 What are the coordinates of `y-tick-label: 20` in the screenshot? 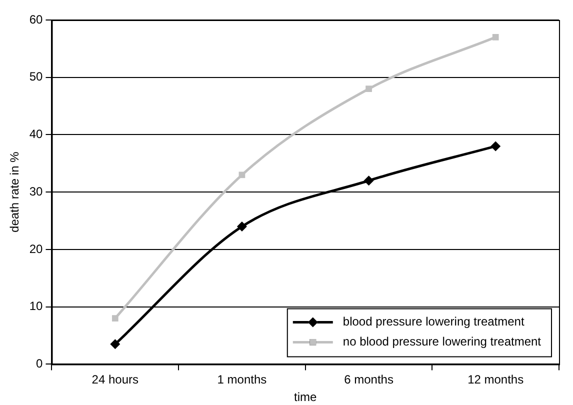 It's located at (36, 249).